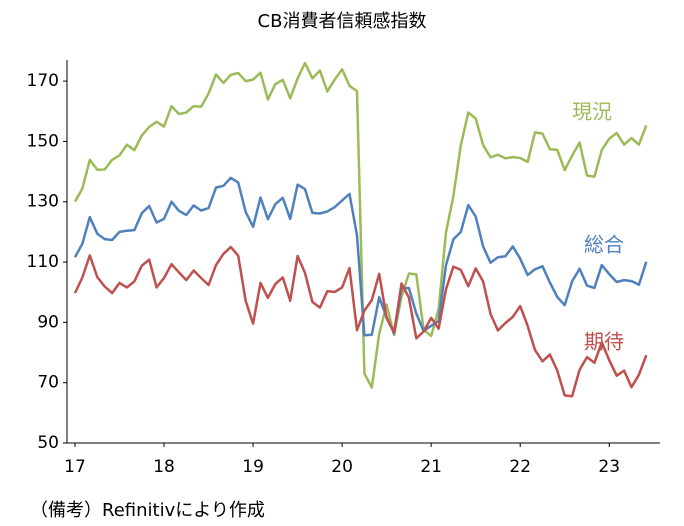 This screenshot has height=526, width=684. I want to click on y-tick-label: 110, so click(43, 262).